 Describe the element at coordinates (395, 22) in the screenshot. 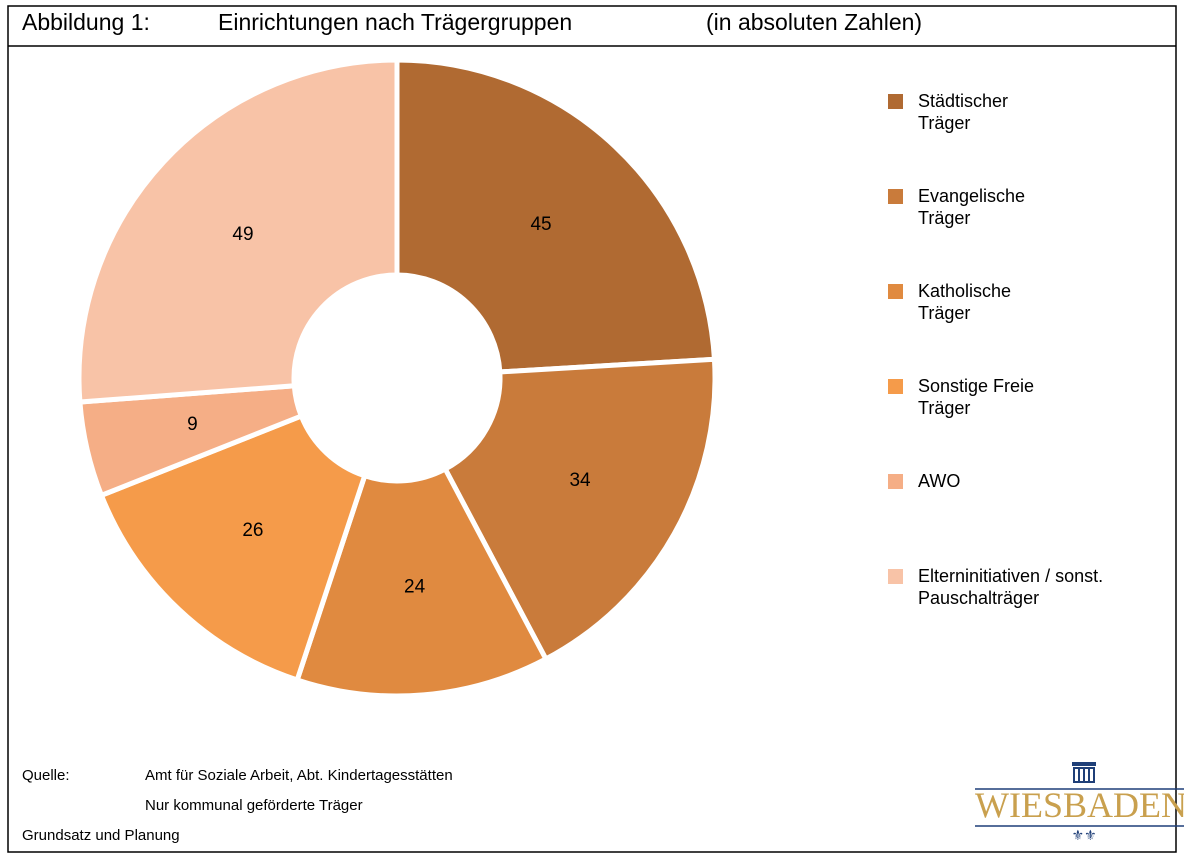

I see `chart-title: Einrichtungen nach Trägergruppen` at that location.